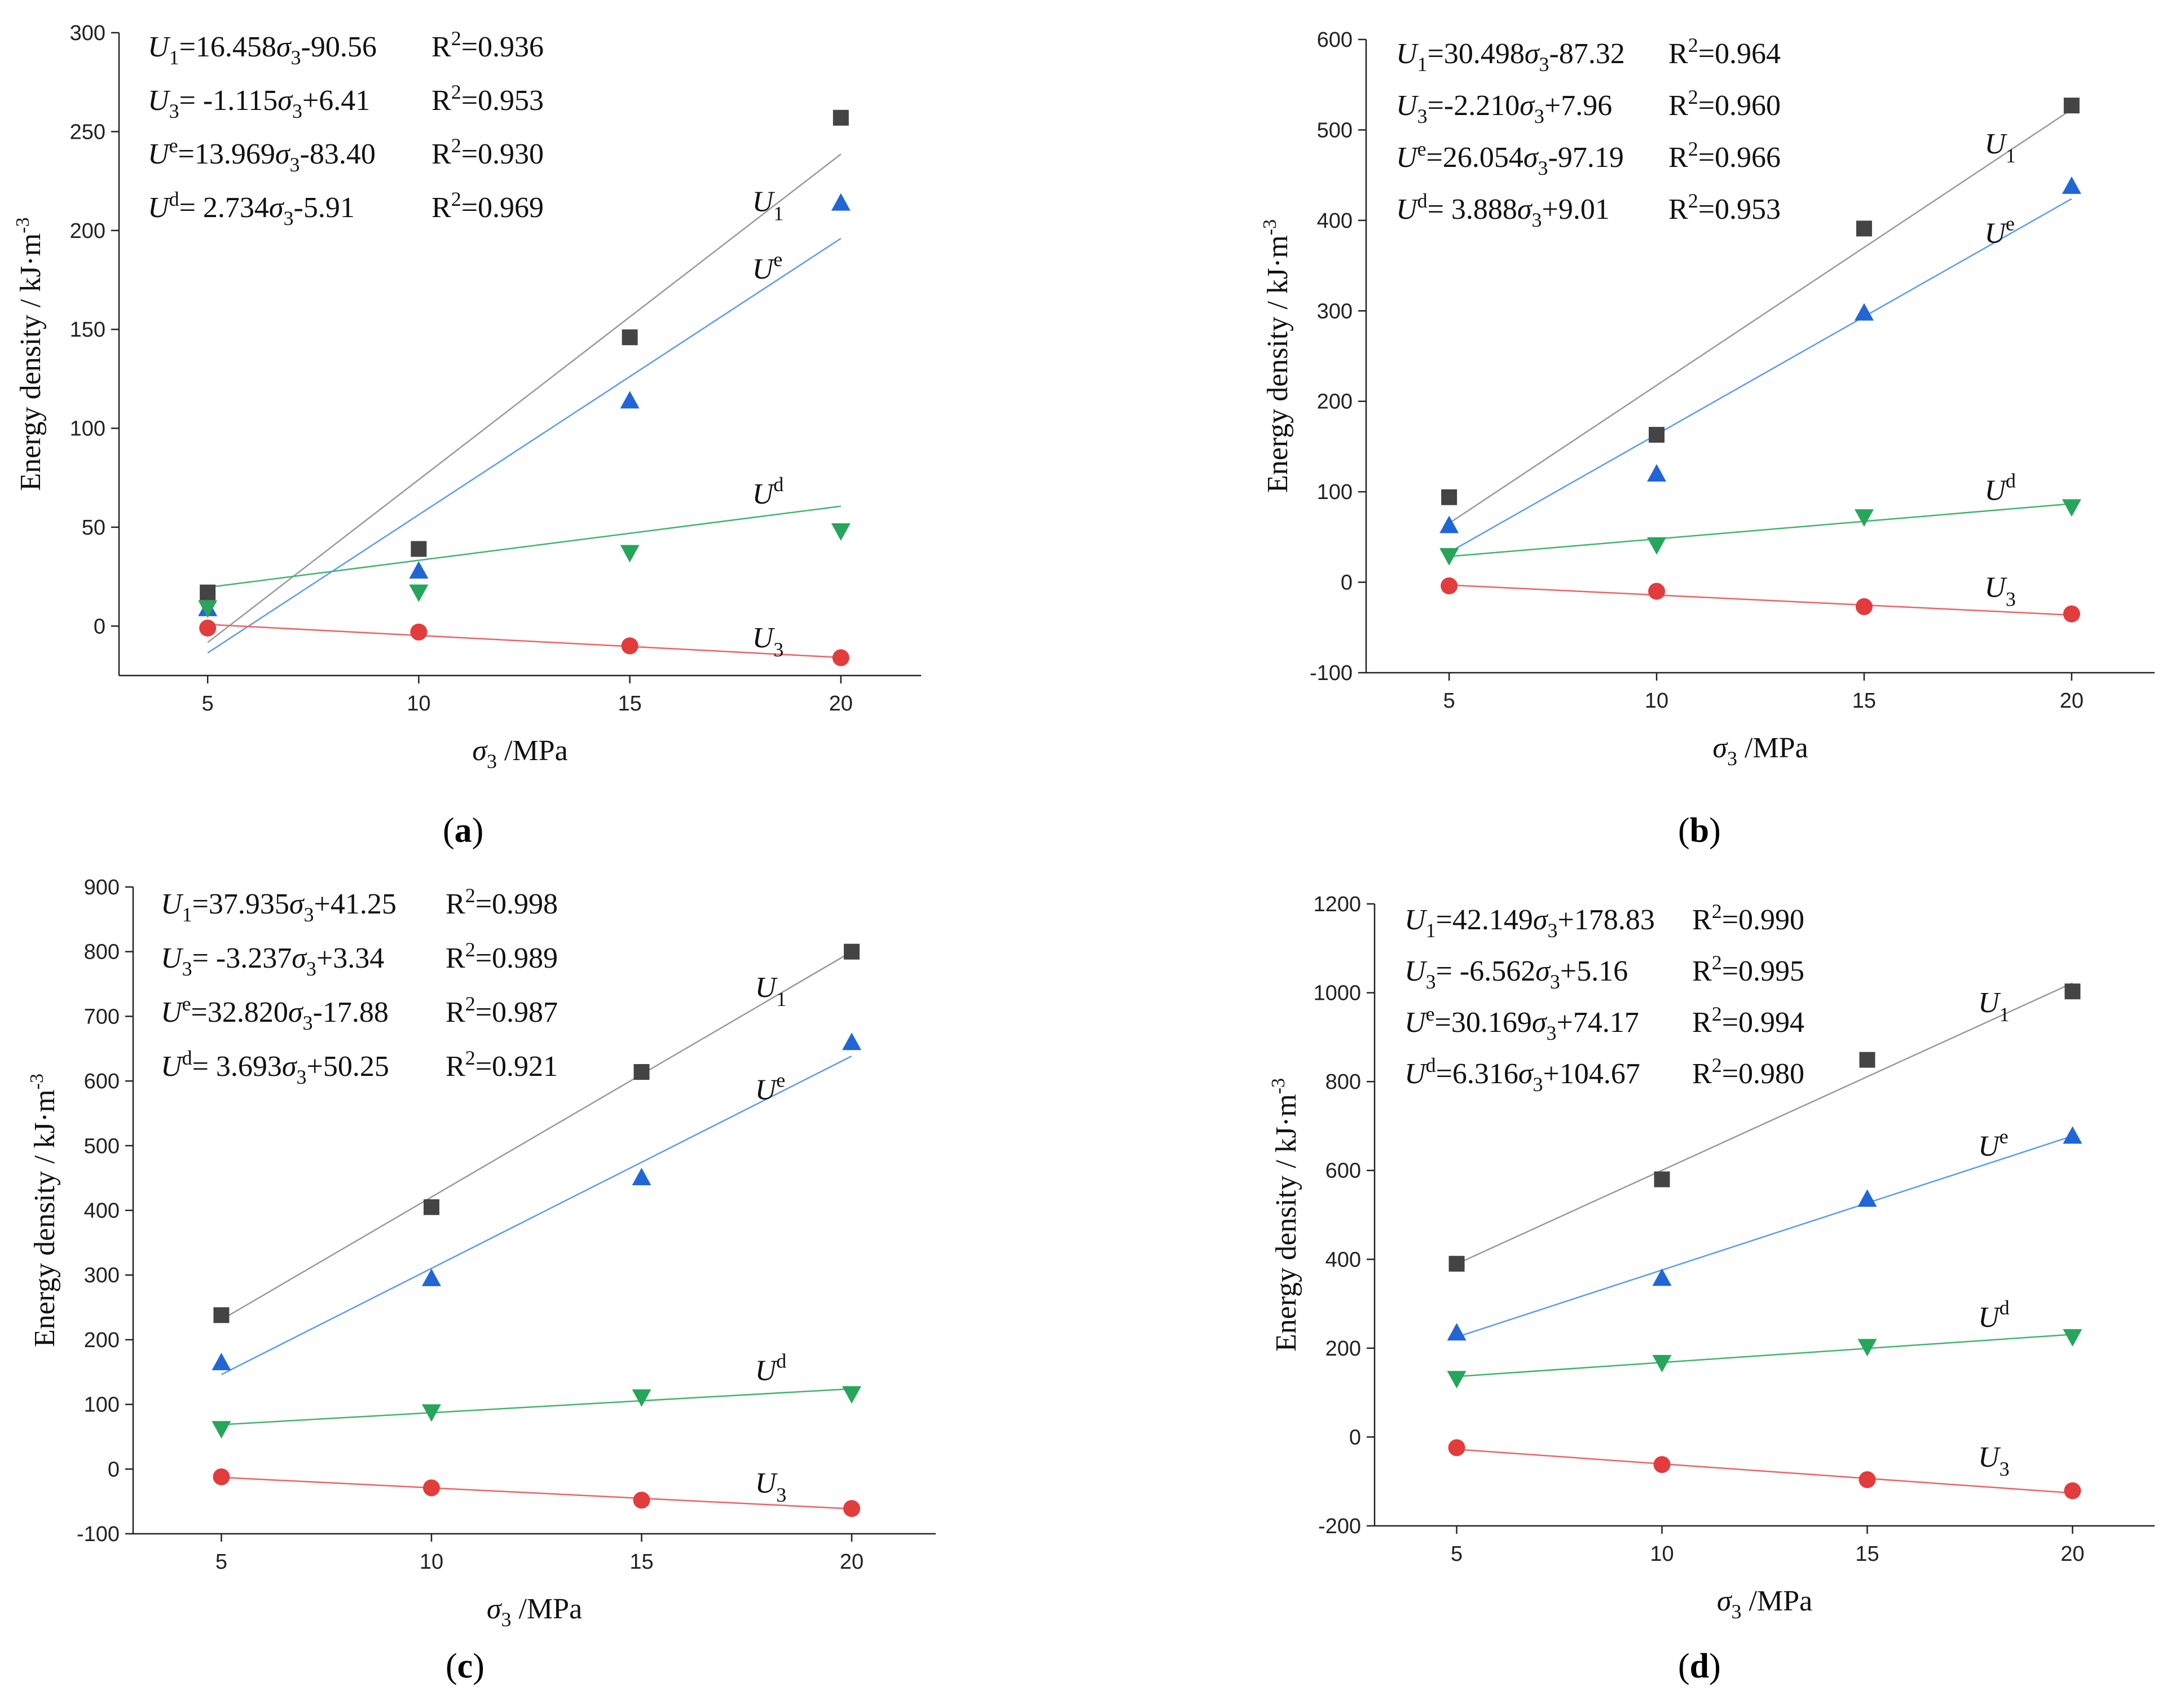 Image resolution: width=2171 pixels, height=1708 pixels. I want to click on equation-r2: R2=0.936, so click(487, 45).